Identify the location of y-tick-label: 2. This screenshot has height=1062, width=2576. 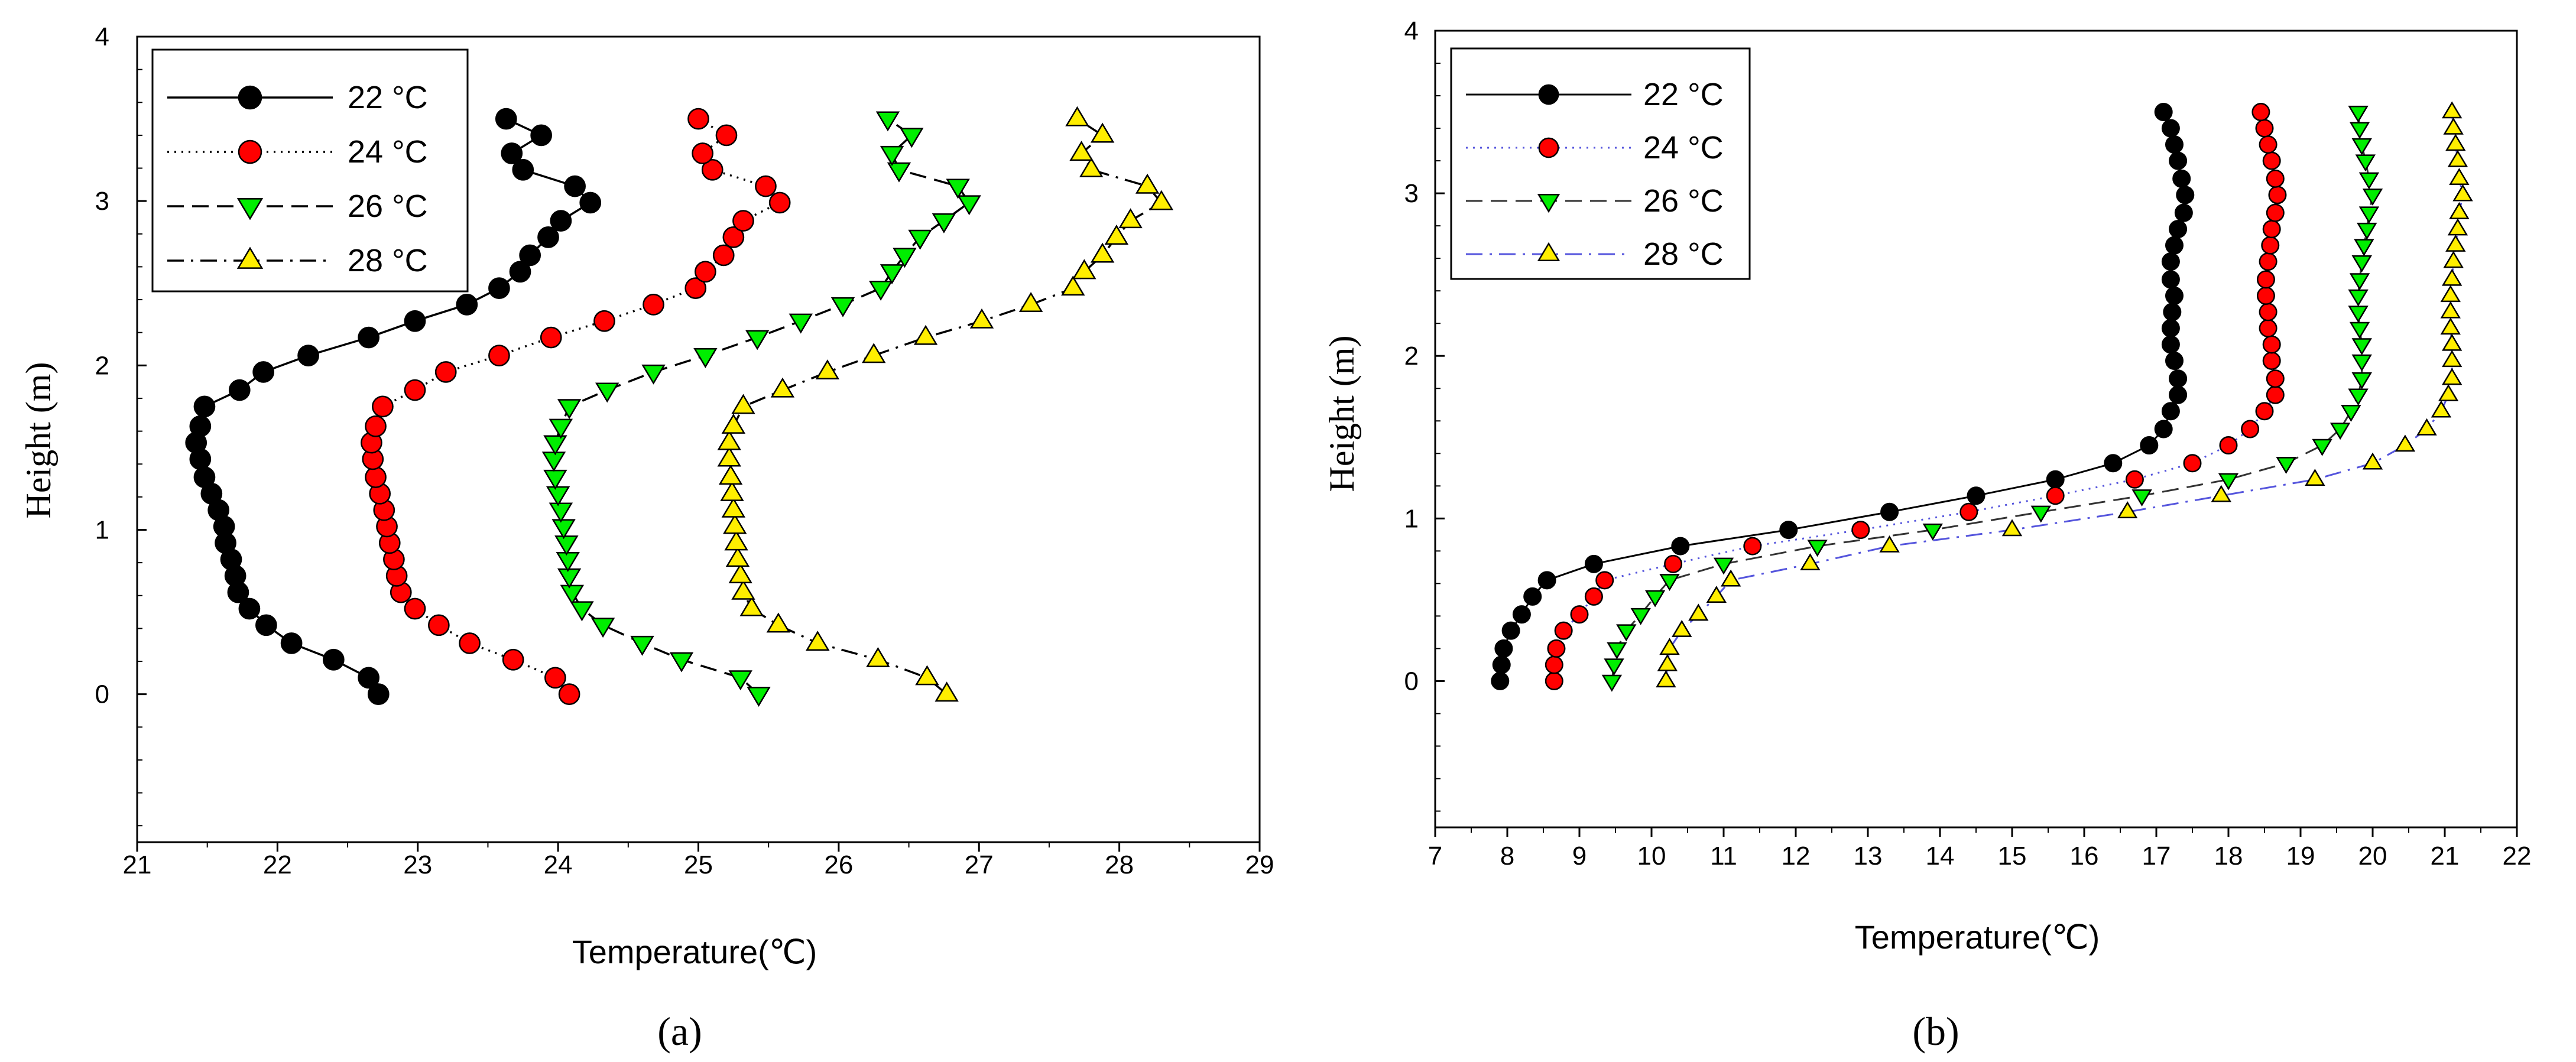
(1411, 356).